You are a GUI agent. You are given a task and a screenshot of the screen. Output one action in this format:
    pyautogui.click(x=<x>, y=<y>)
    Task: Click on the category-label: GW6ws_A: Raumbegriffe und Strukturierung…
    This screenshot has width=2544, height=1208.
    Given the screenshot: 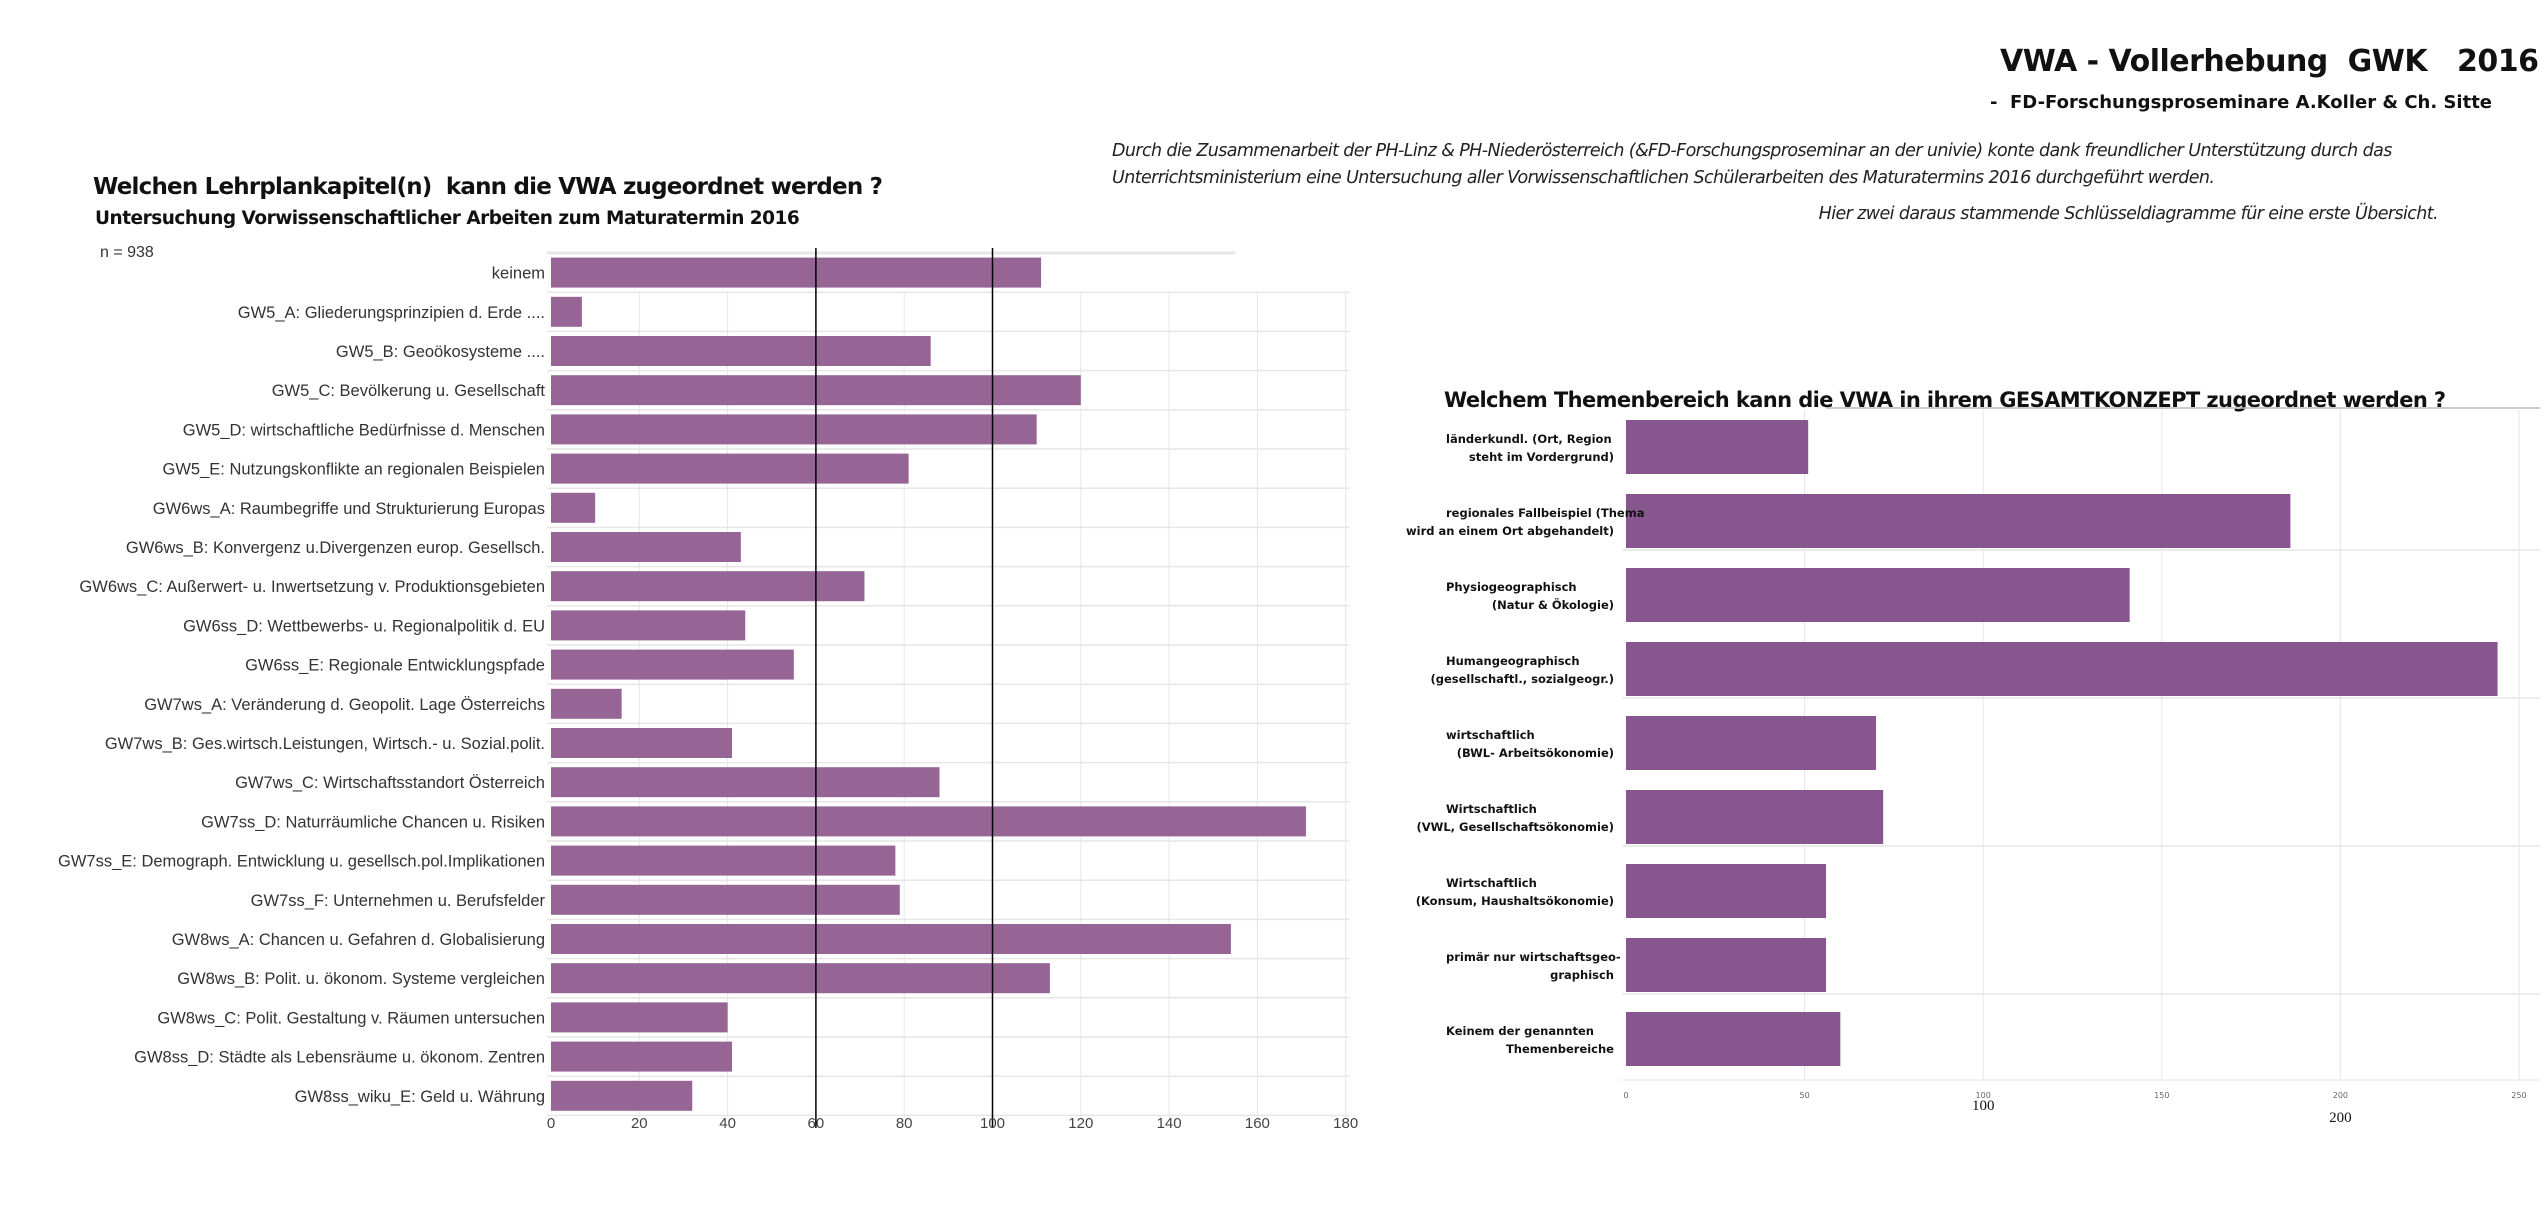 What is the action you would take?
    pyautogui.click(x=349, y=509)
    